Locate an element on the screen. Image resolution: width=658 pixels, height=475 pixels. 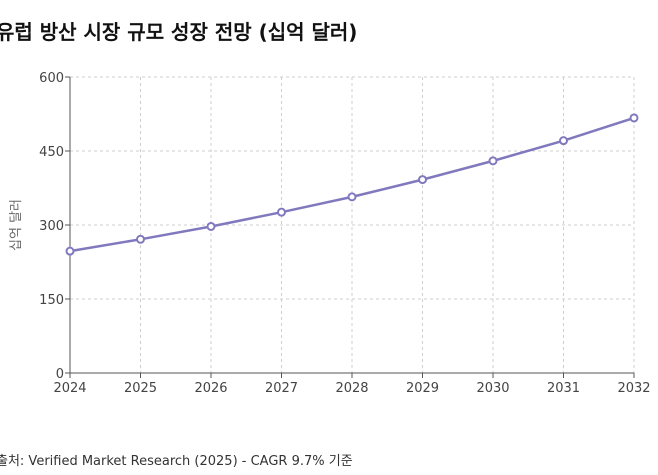
y-axis-title: 십억 달러 is located at coordinates (16, 225).